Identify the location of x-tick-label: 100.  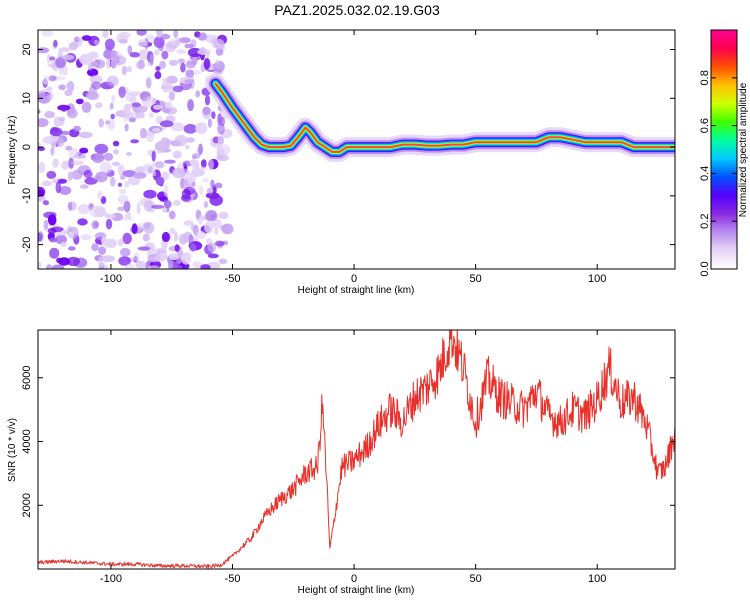
(597, 579).